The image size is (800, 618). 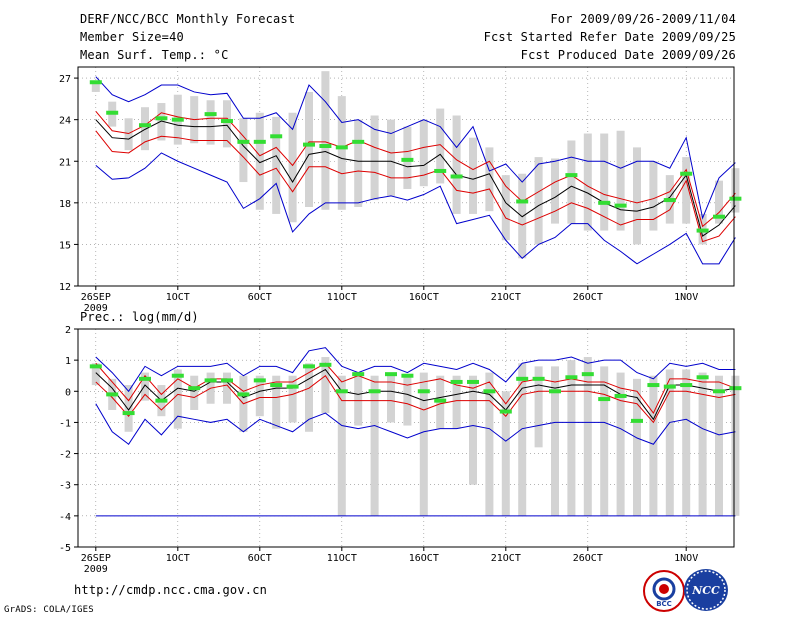 I want to click on ncc-logo-graphic: NCC, so click(x=706, y=590).